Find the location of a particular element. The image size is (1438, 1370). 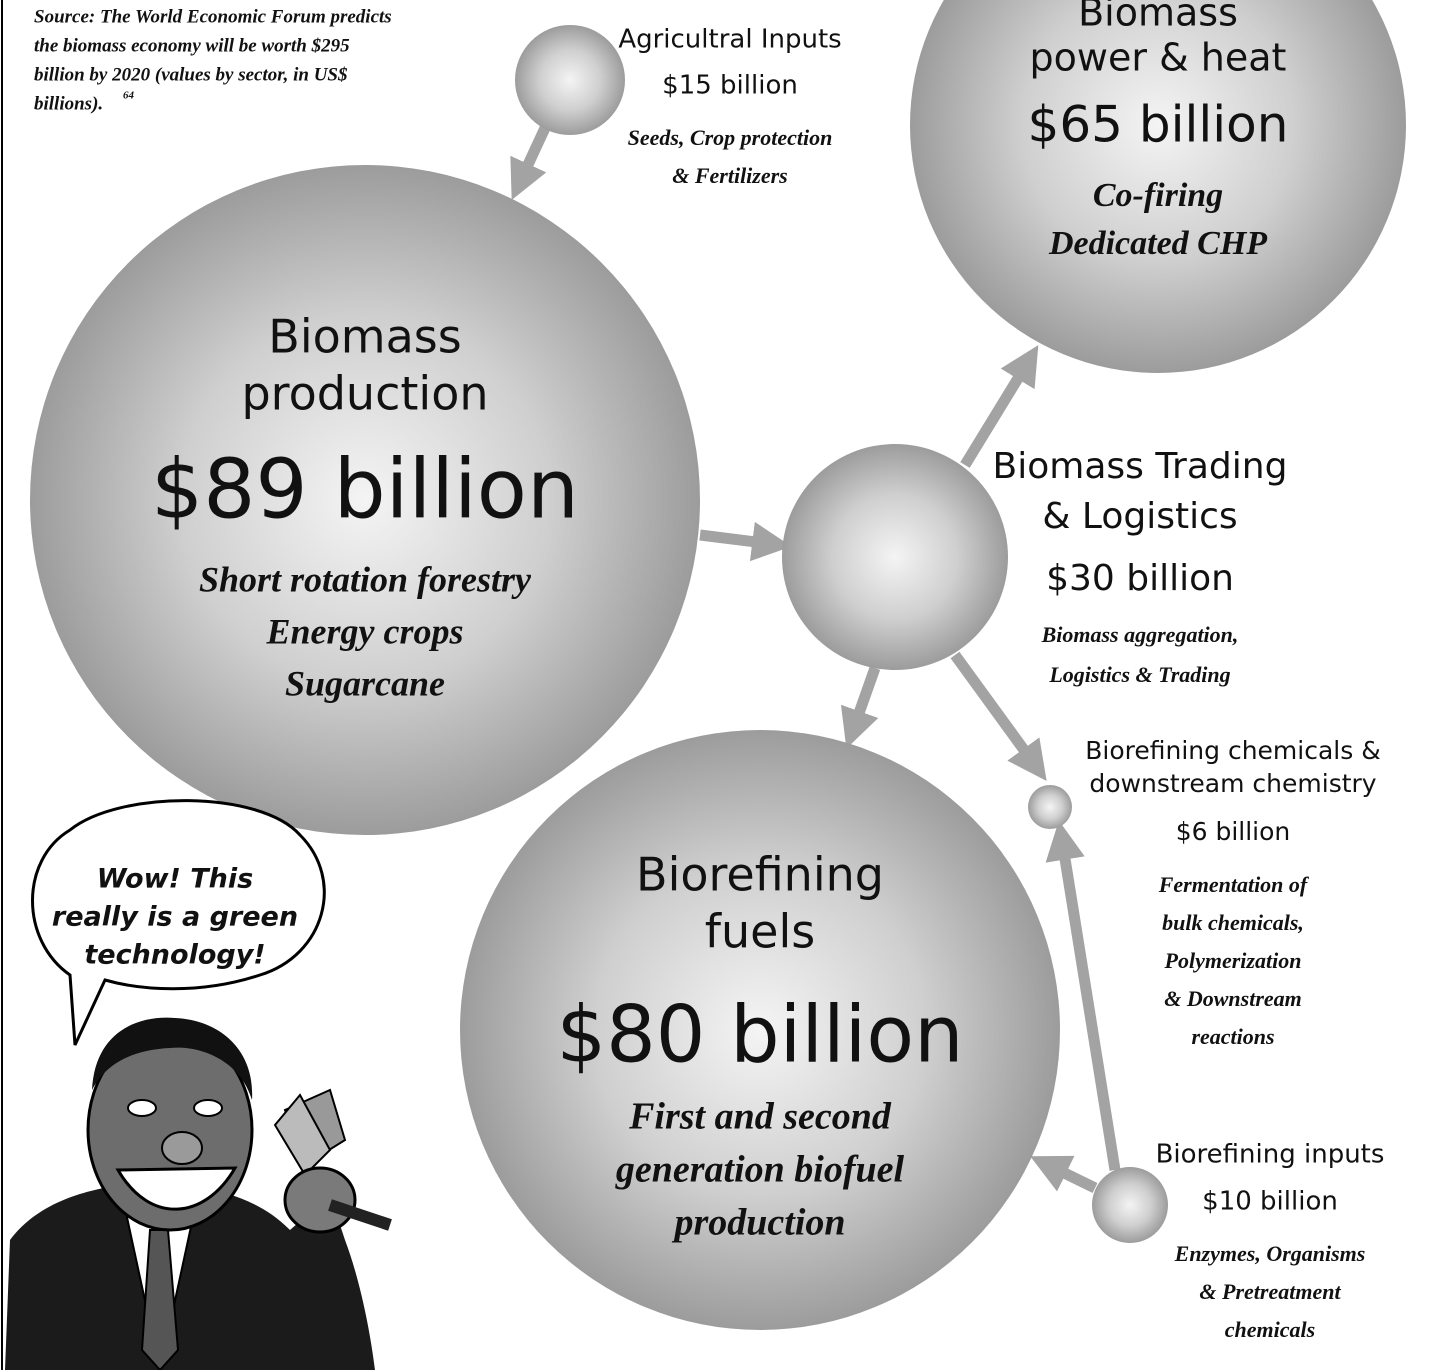

node-description: Logistics & Trading is located at coordinates (1139, 674).